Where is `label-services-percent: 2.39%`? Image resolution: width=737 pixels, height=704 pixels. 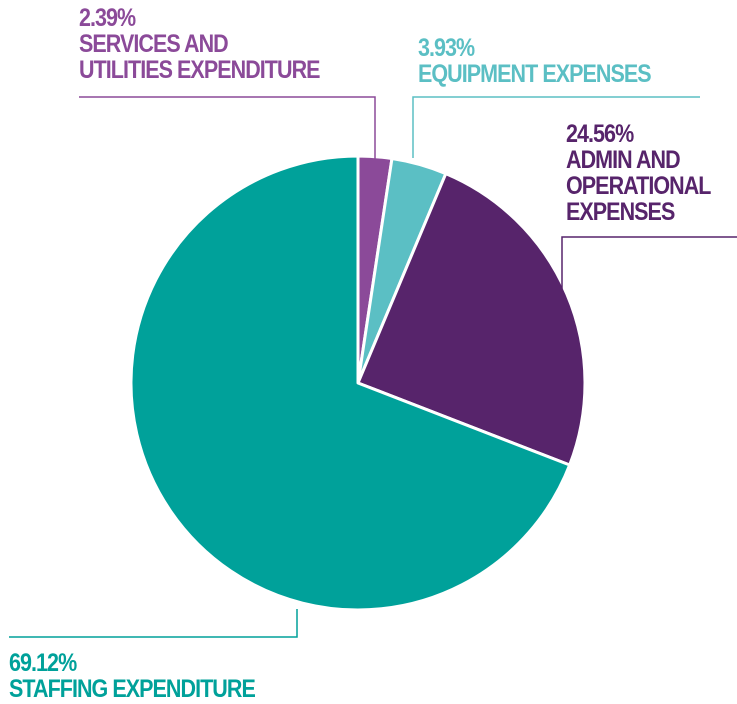 label-services-percent: 2.39% is located at coordinates (107, 18).